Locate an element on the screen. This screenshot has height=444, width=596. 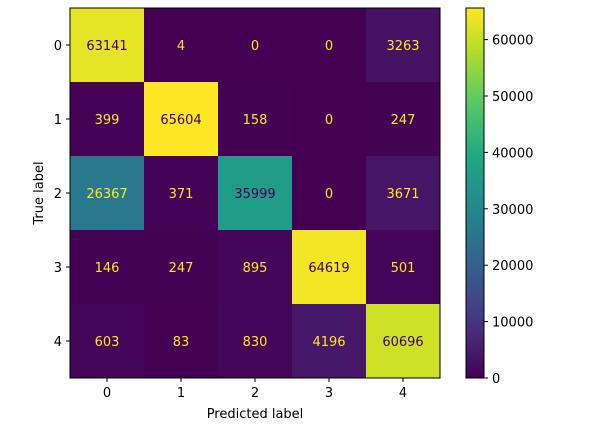
cell-value-label: 895 is located at coordinates (255, 268).